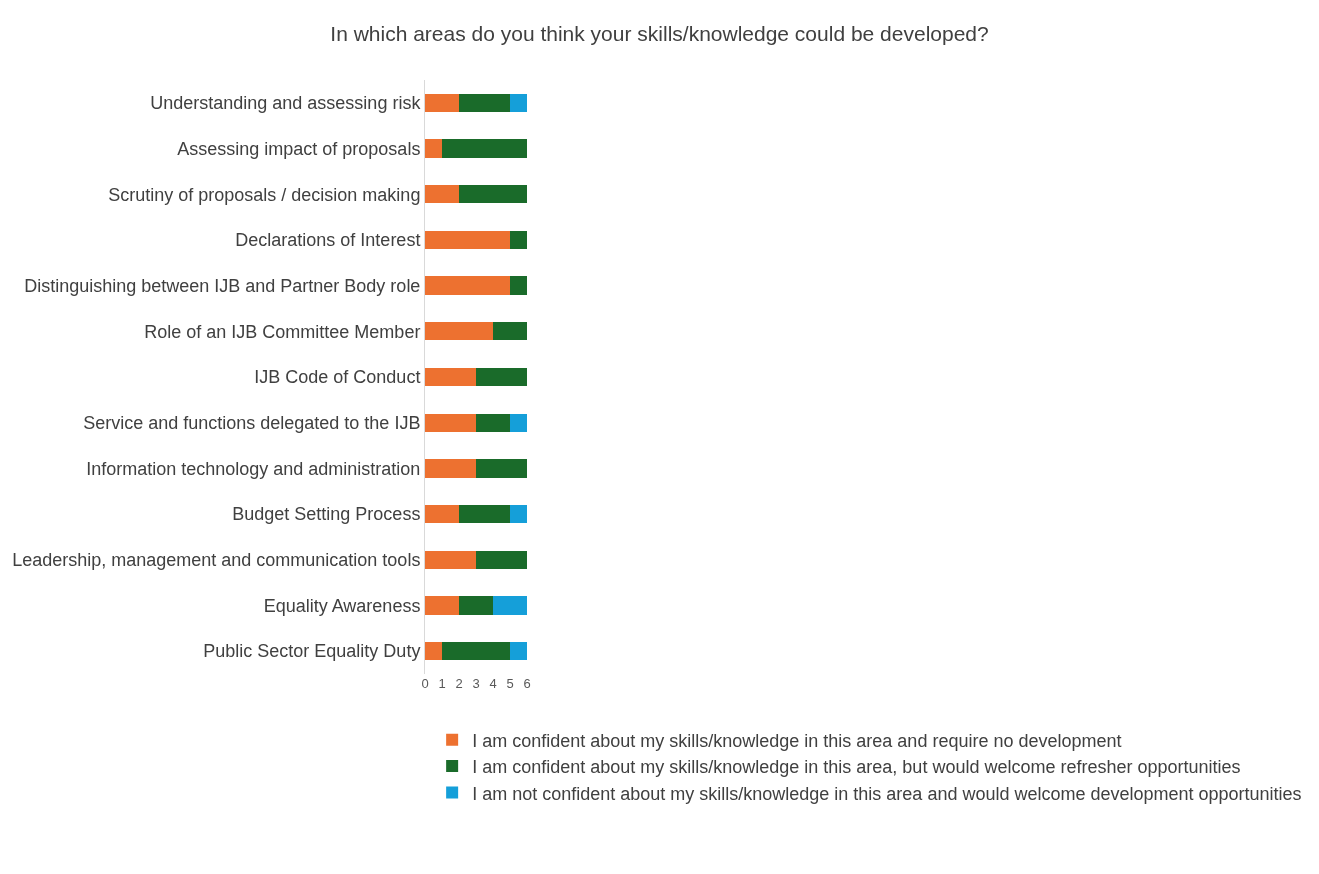 This screenshot has height=874, width=1319. What do you see at coordinates (337, 377) in the screenshot?
I see `y-tick-label: IJB Code of Conduct` at bounding box center [337, 377].